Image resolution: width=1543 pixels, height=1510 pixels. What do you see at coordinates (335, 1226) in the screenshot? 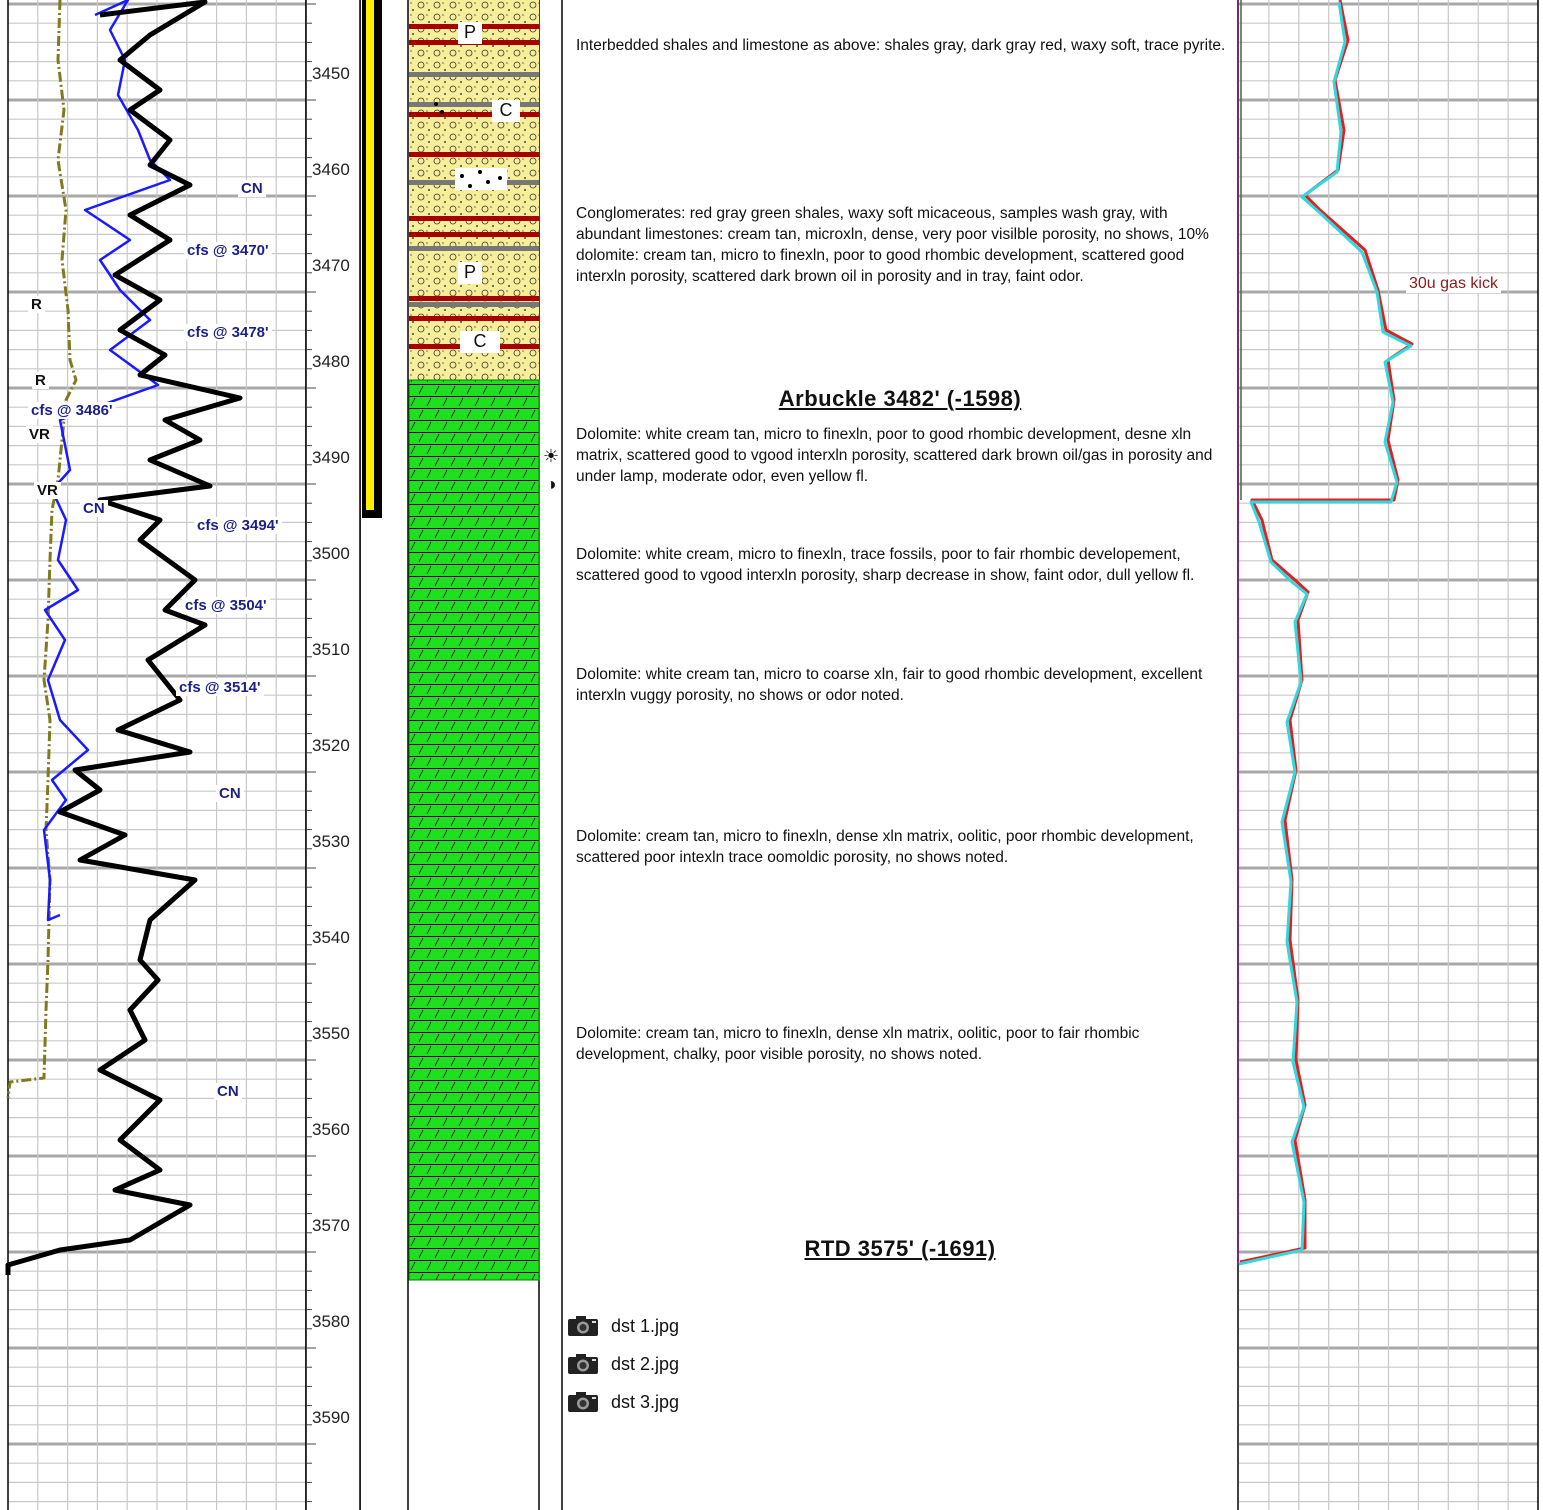
I see `depth-label: 3570` at bounding box center [335, 1226].